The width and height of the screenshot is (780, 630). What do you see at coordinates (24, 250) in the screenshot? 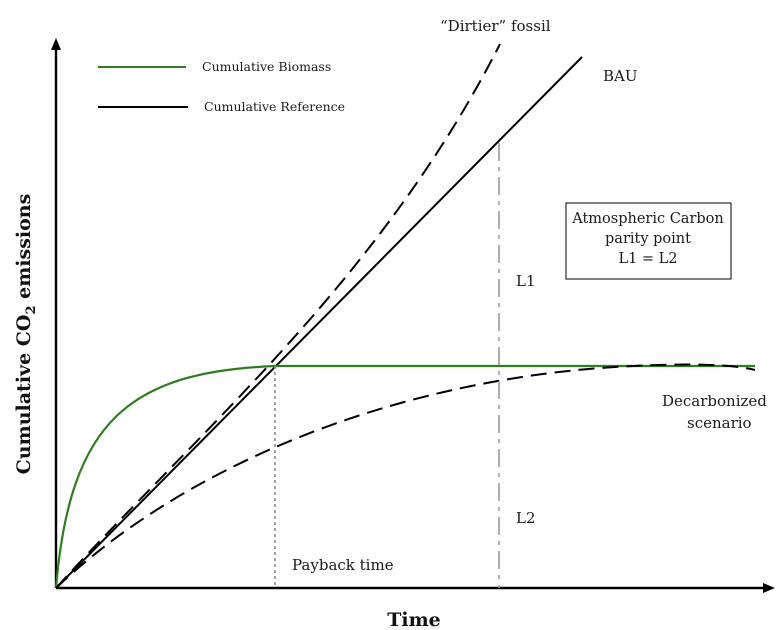
I see `y-axis-title-tail: emissions` at bounding box center [24, 250].